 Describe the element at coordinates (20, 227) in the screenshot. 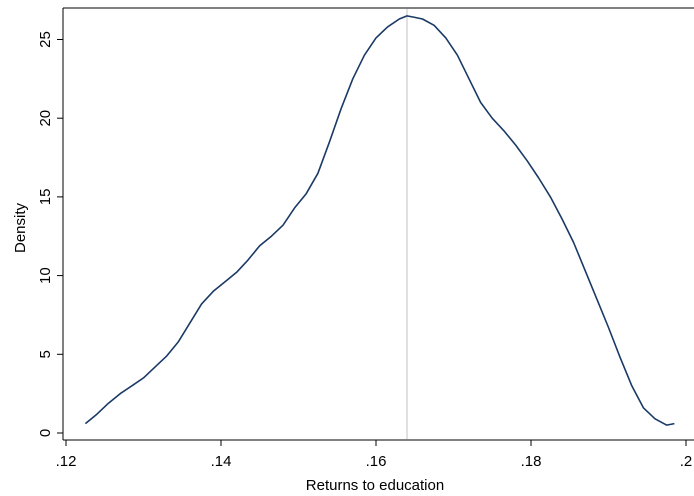

I see `y-axis-title: Density` at that location.